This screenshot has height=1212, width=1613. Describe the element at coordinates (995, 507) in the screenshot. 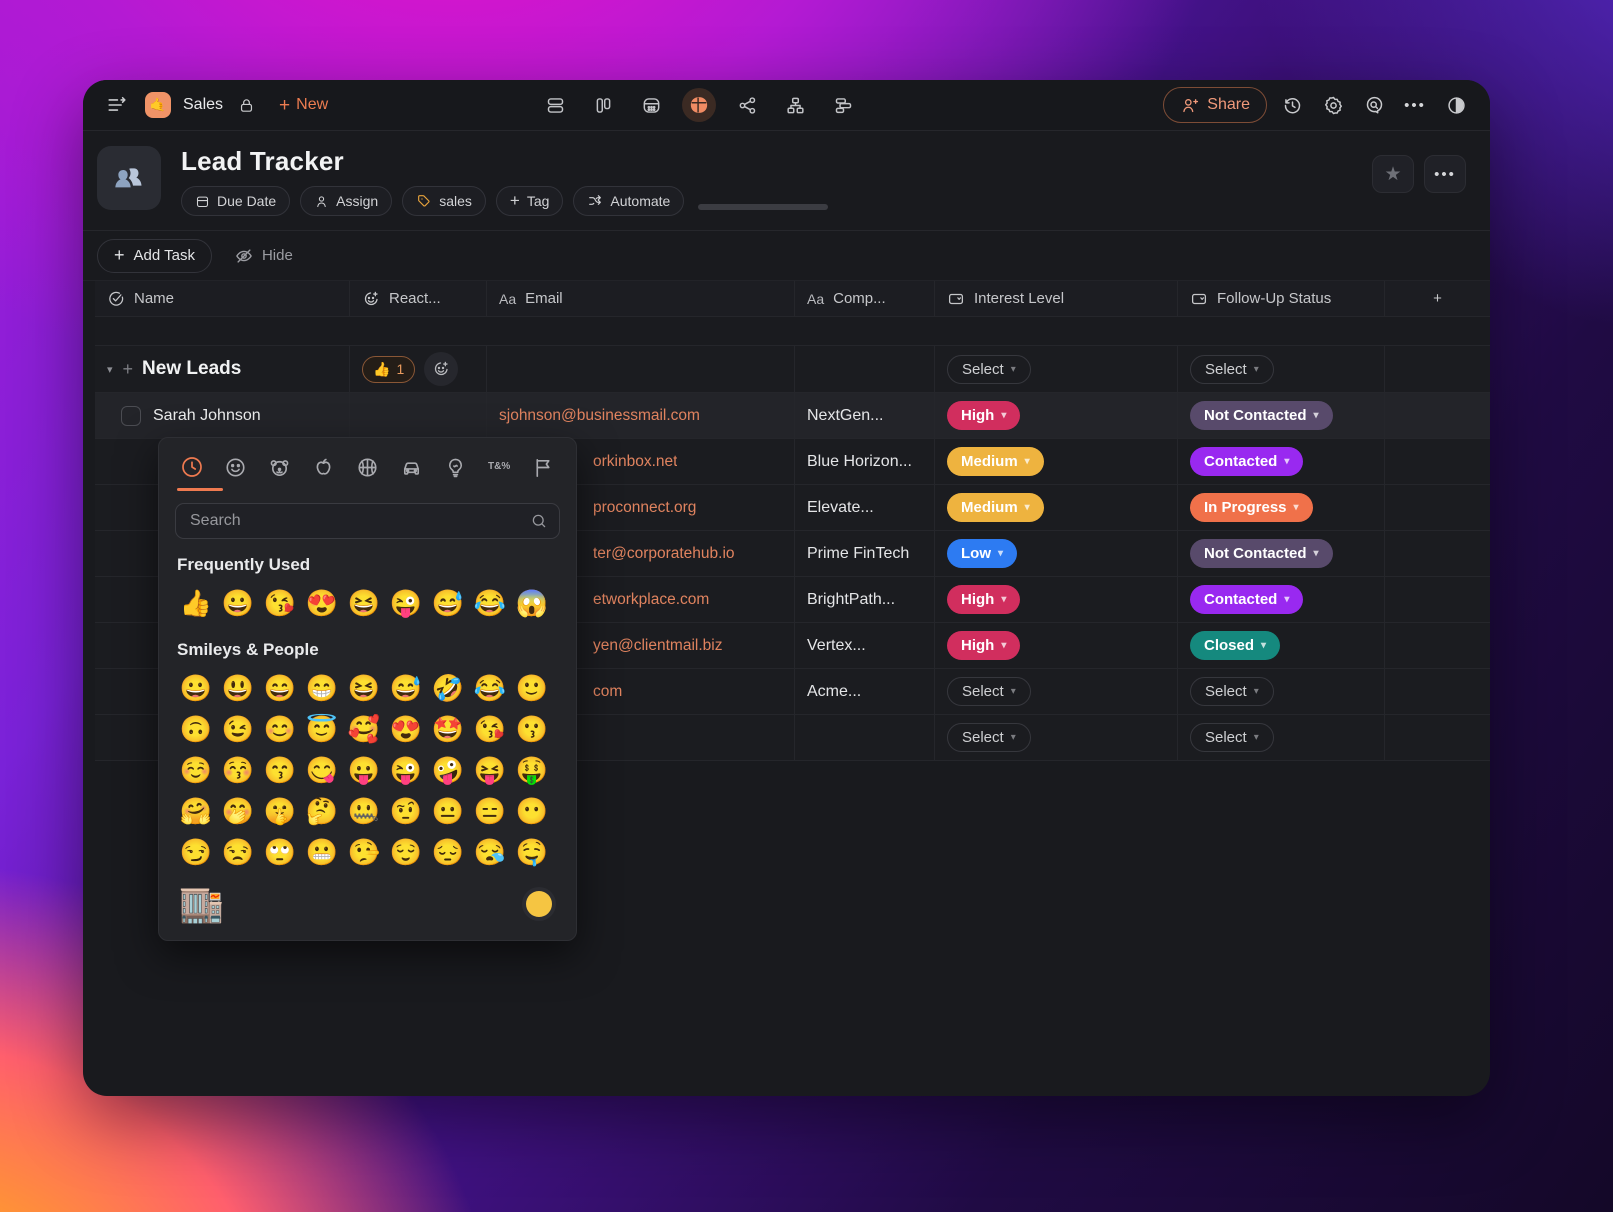

I see `interest-pill: Medium` at that location.